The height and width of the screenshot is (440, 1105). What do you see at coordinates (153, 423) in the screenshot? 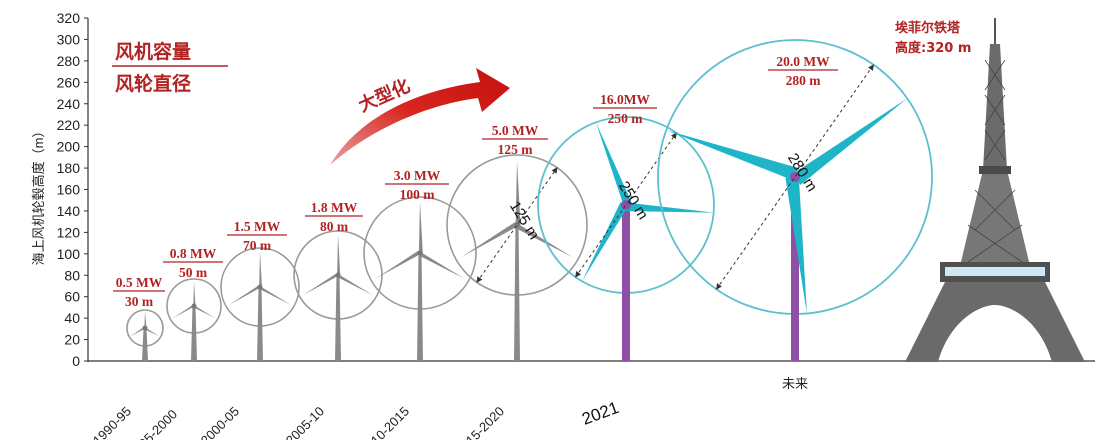
I see `x-tick-label: 1995-2000` at bounding box center [153, 423].